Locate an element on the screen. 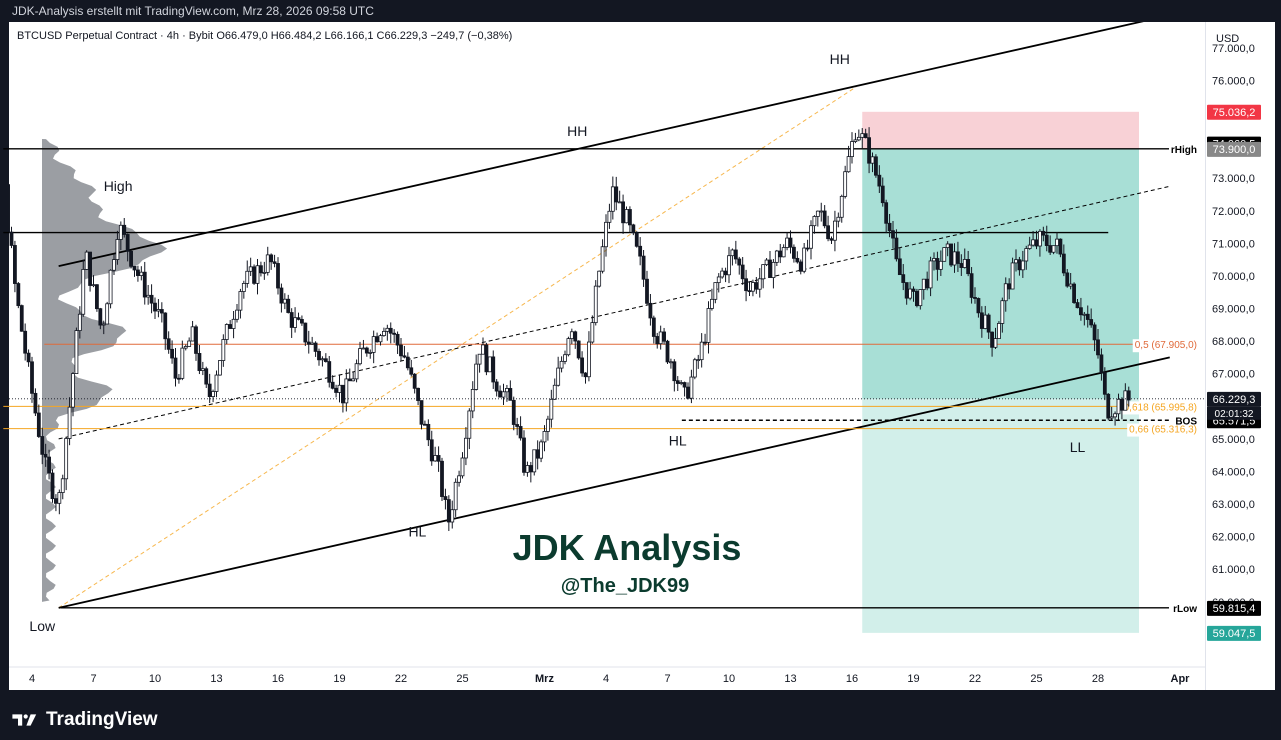  price-tag-0: 75.036,2 is located at coordinates (1234, 113).